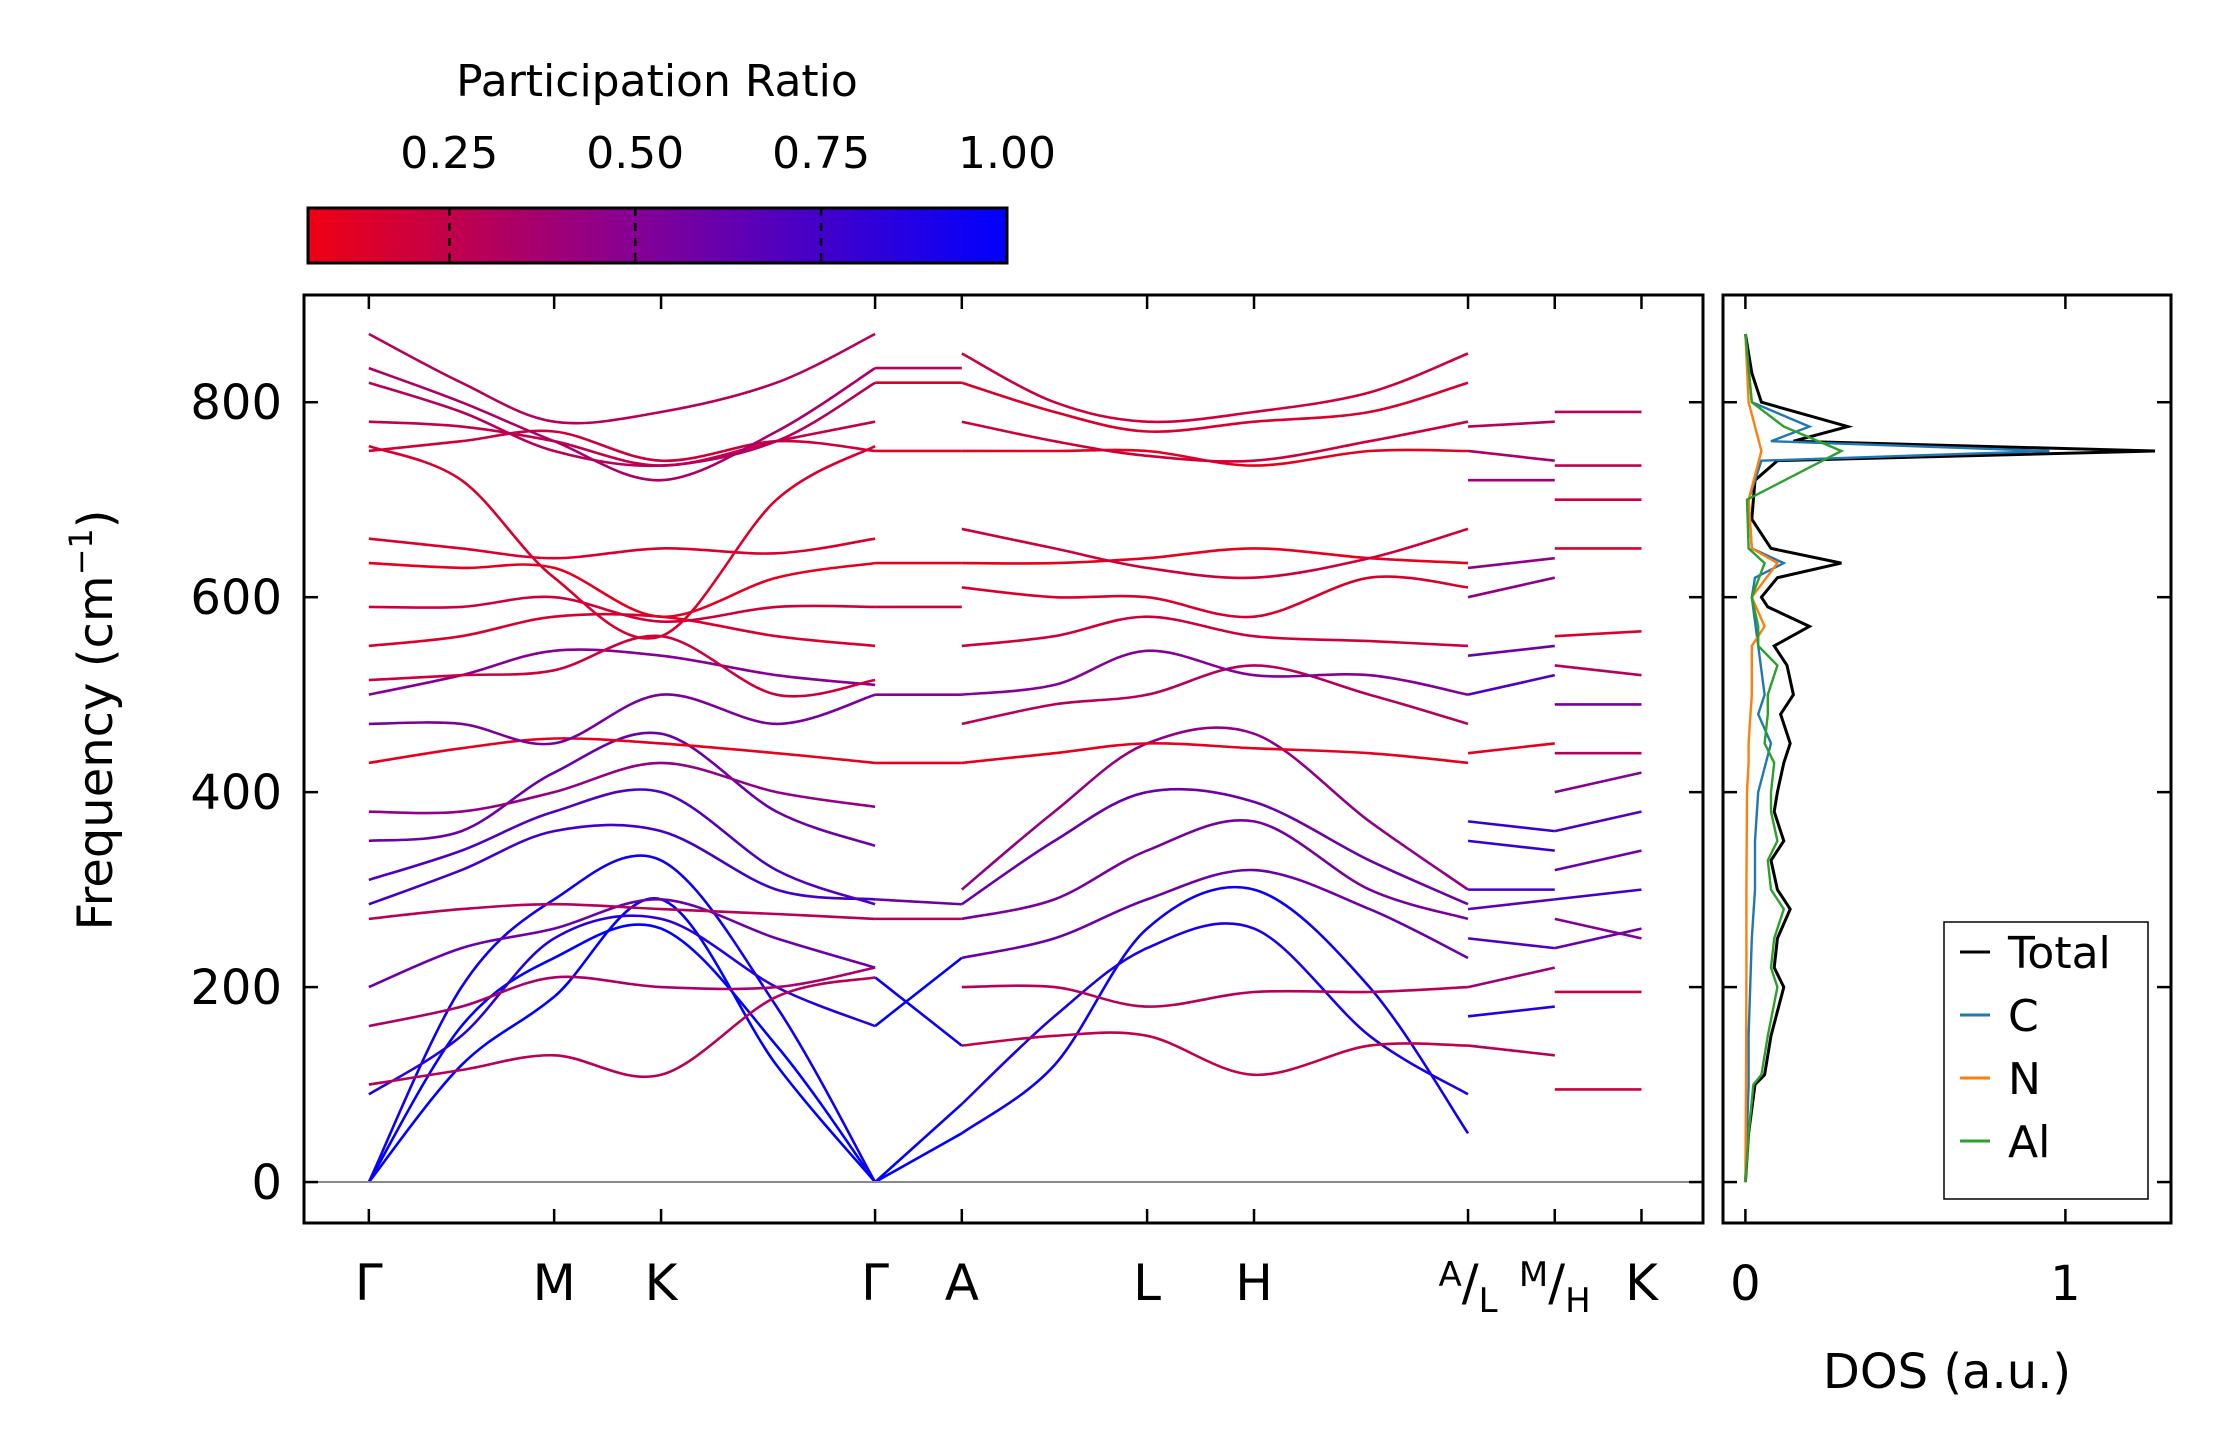 The height and width of the screenshot is (1455, 2222). I want to click on band-y-tick-label: 200, so click(236, 988).